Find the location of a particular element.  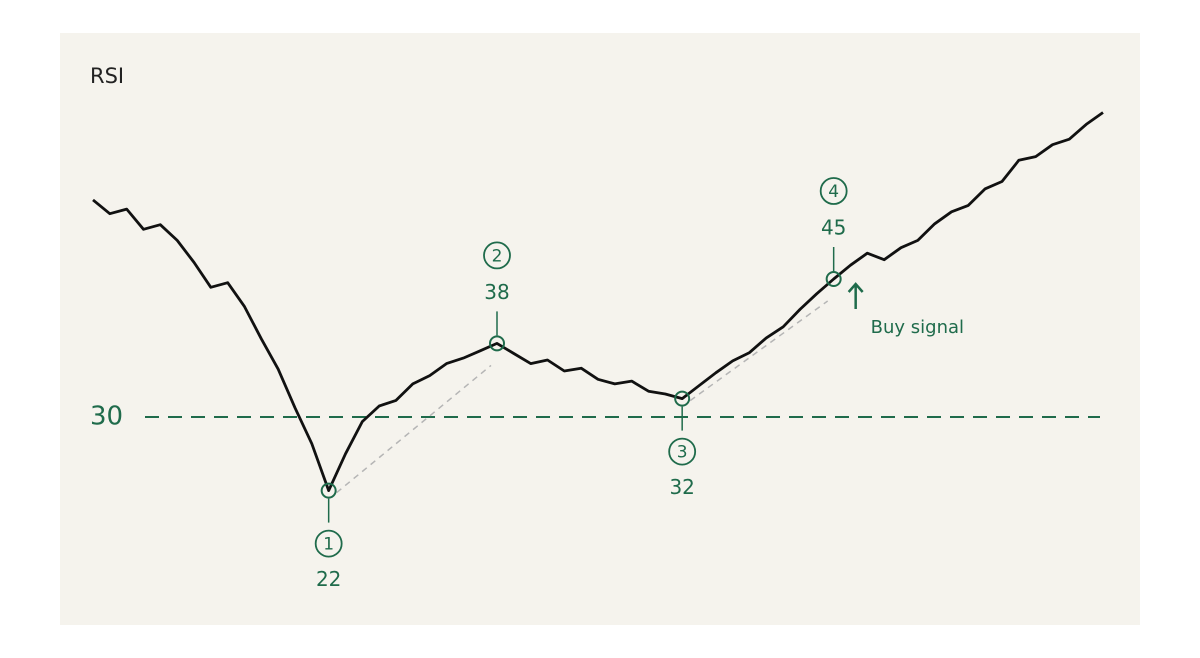

threshold-label: 30 is located at coordinates (106, 417).